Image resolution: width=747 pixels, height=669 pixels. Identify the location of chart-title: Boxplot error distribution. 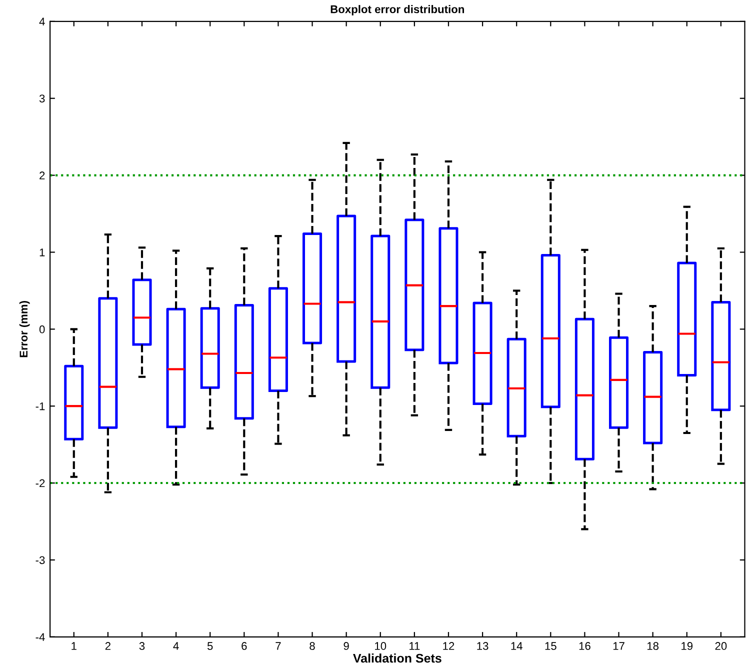
(397, 10).